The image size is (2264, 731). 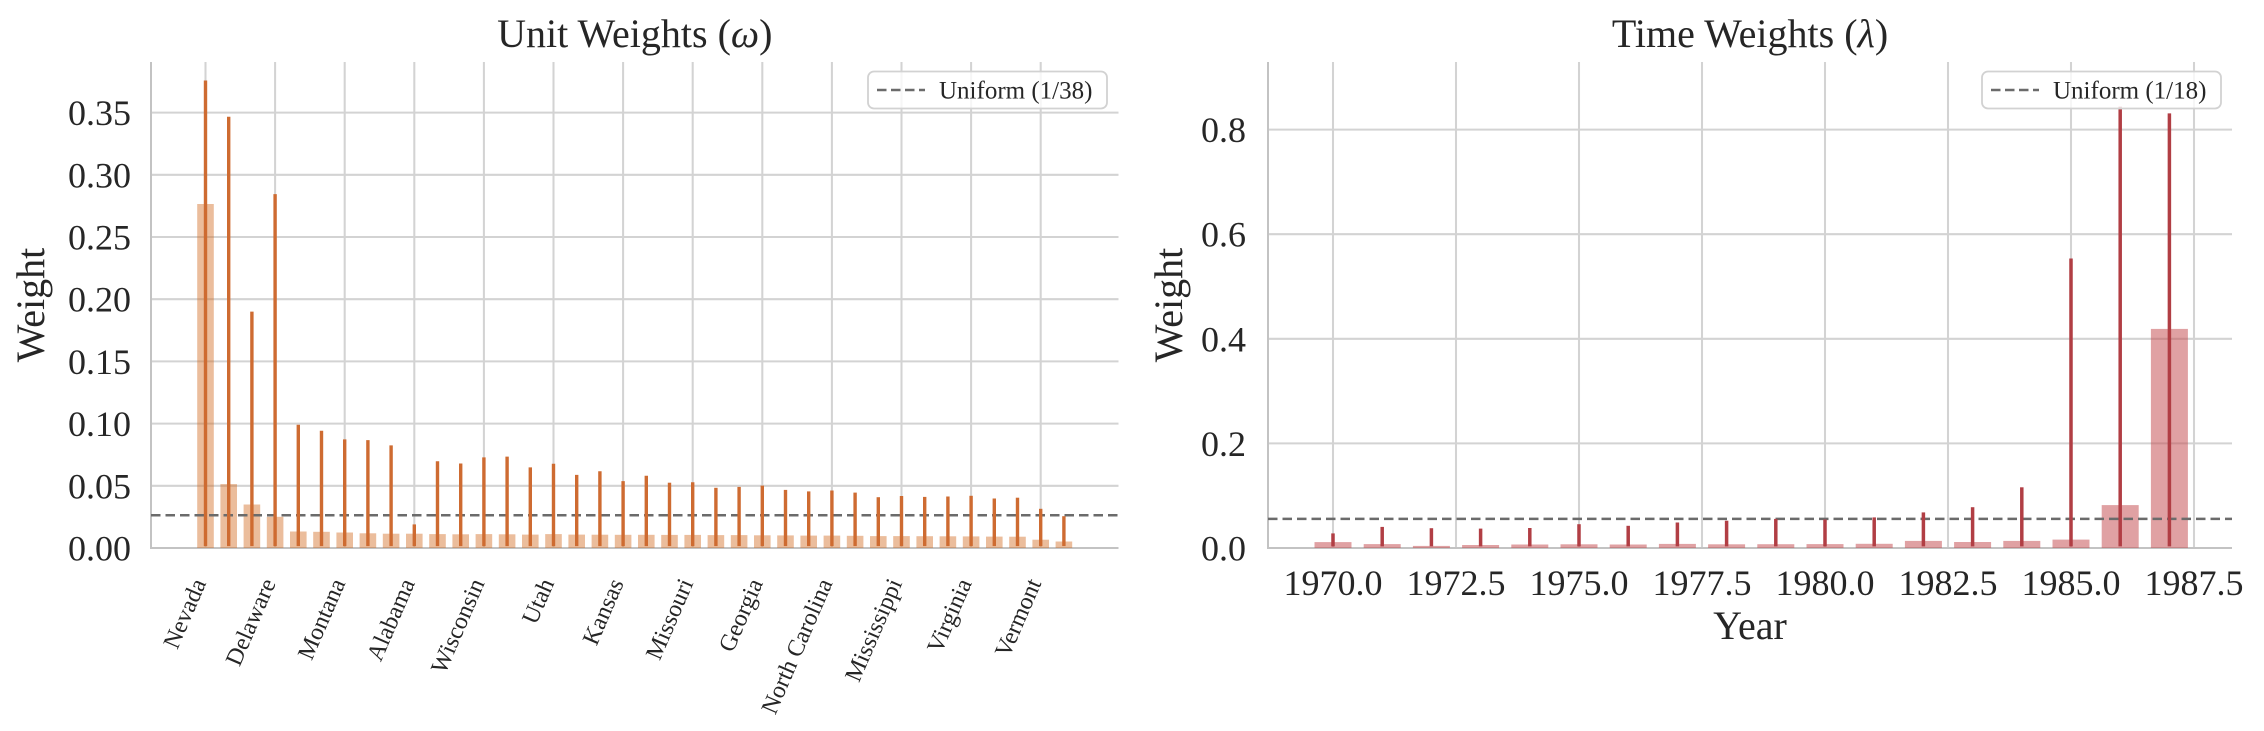 I want to click on svg-text: 0.10, so click(x=99, y=424).